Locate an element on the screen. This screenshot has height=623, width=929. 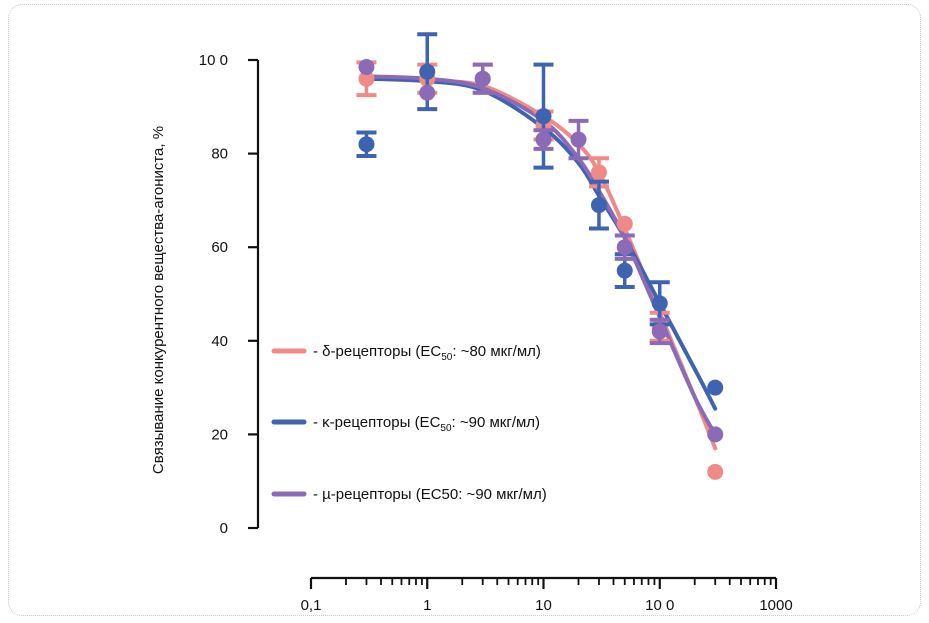
x-tick-label: 10 is located at coordinates (543, 605).